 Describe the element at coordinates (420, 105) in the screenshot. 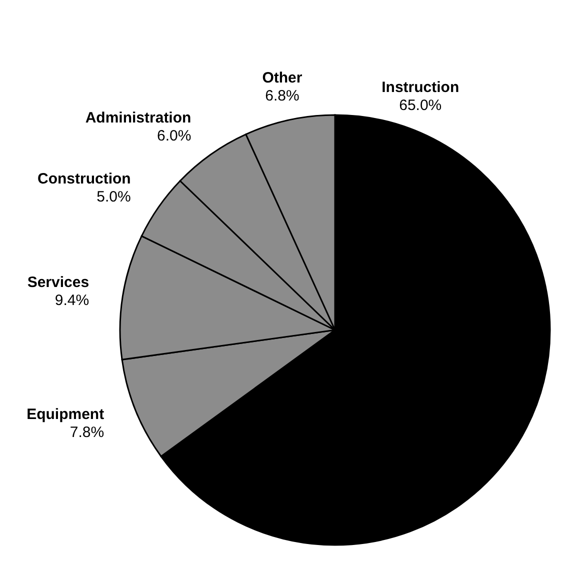

I see `data-label: 65.0%` at that location.